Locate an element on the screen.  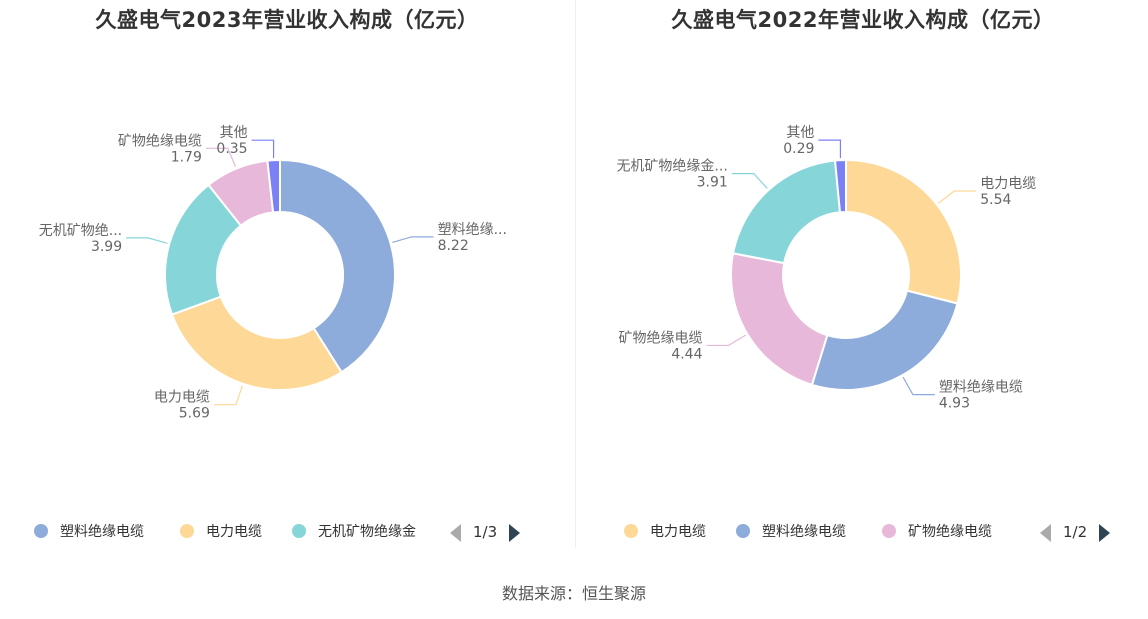
data-source: 数据来源：恒生聚源 is located at coordinates (573, 593).